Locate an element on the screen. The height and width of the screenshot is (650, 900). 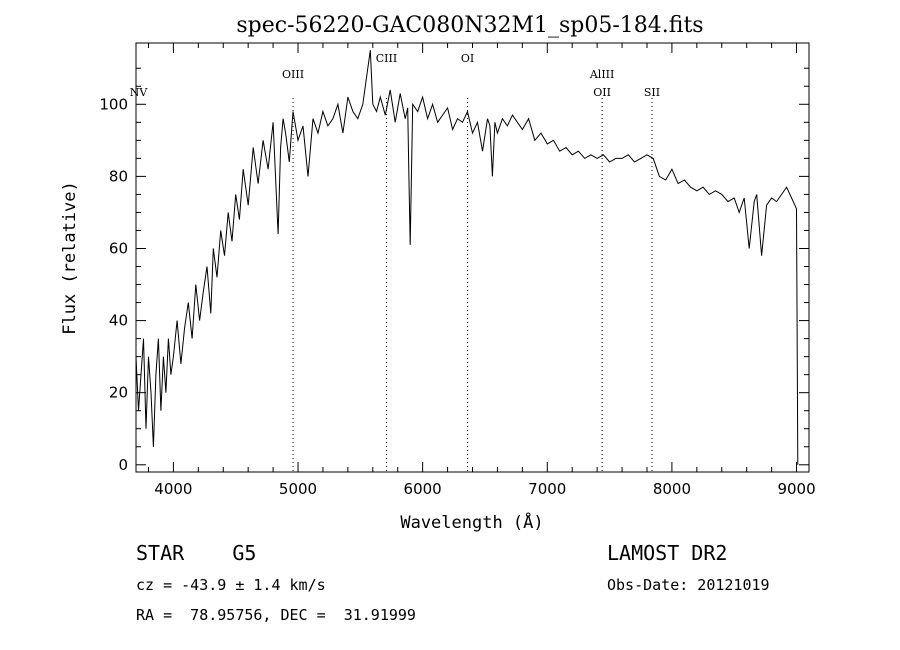
footer-object-class: STAR G5 is located at coordinates (196, 553).